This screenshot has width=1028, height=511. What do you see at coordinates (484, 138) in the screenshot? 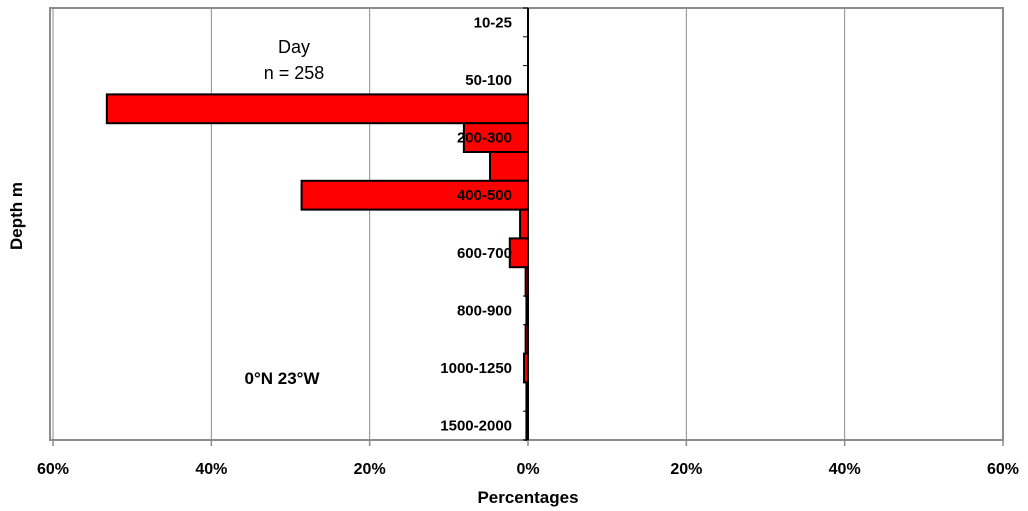
I see `depth-label: 200-300` at bounding box center [484, 138].